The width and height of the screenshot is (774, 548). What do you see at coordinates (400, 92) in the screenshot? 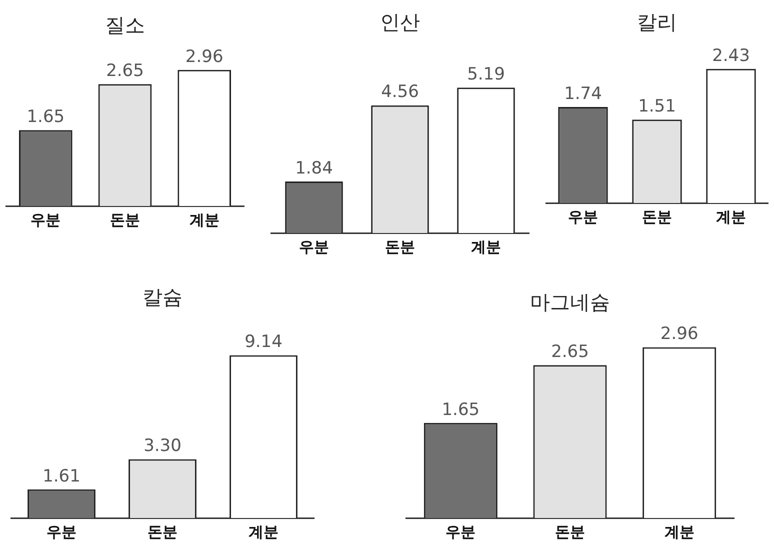
I see `data-label: 4.56` at bounding box center [400, 92].